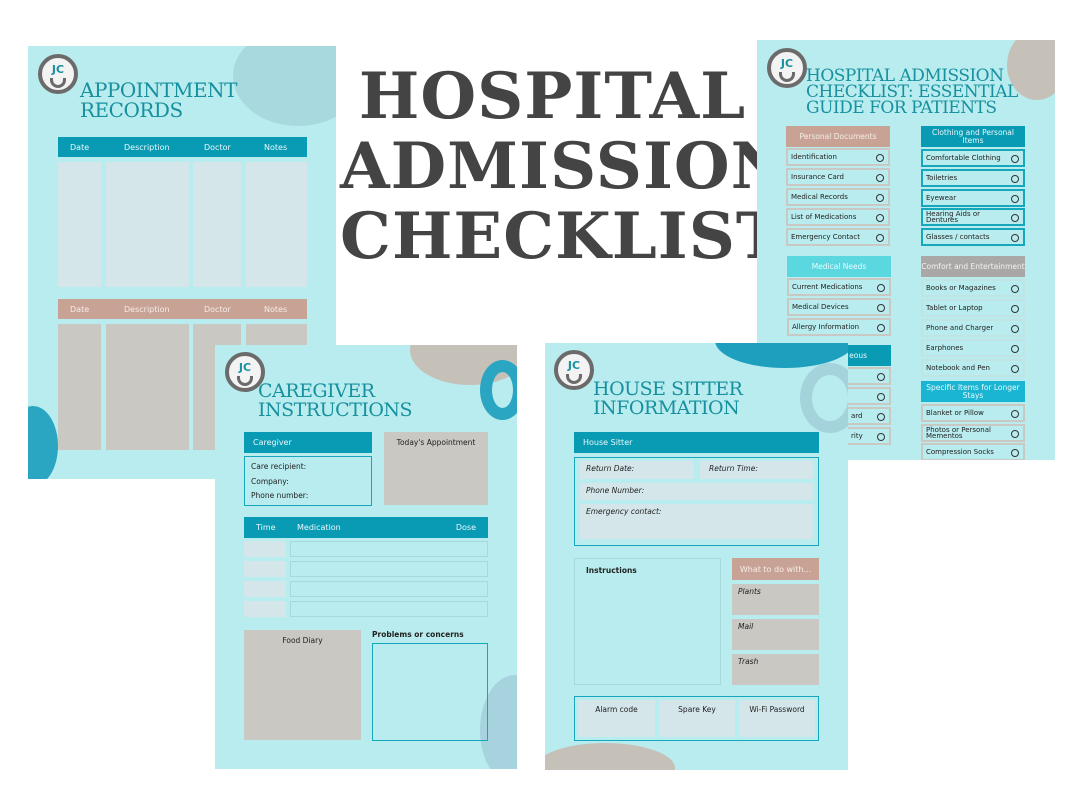  I want to click on checklist-item: Toiletries, so click(973, 178).